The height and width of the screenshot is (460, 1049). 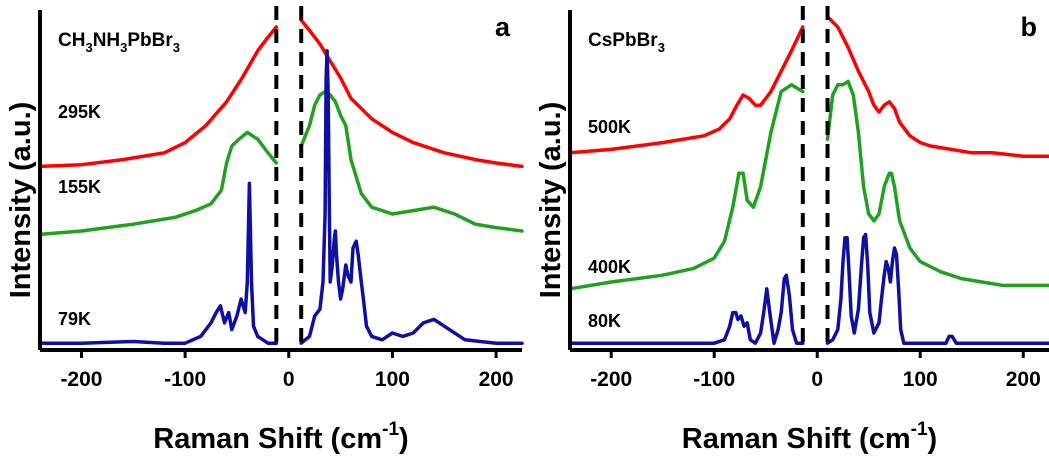 What do you see at coordinates (1029, 27) in the screenshot?
I see `panel-label: b` at bounding box center [1029, 27].